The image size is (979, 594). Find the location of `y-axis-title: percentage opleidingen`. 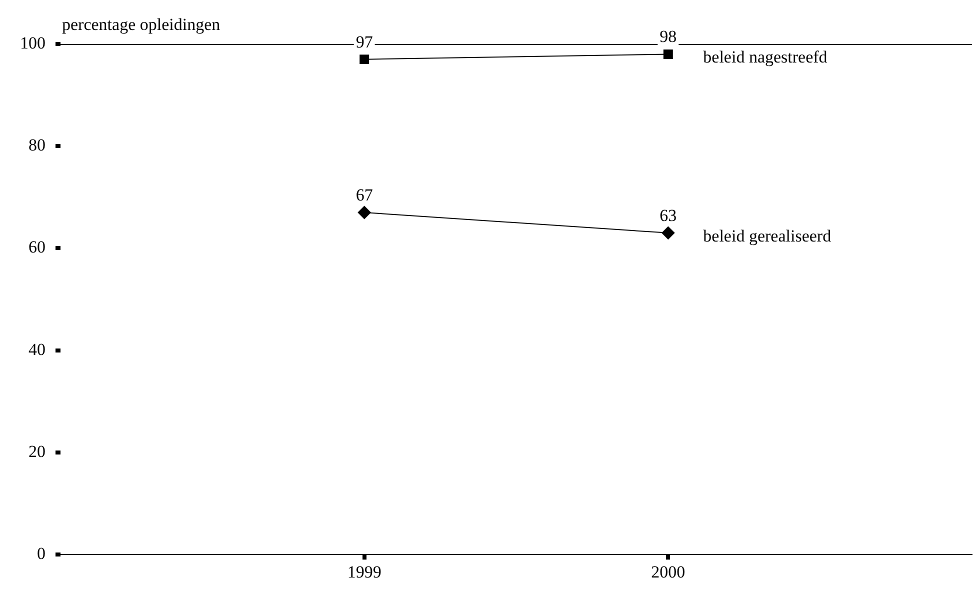

y-axis-title: percentage opleidingen is located at coordinates (141, 24).